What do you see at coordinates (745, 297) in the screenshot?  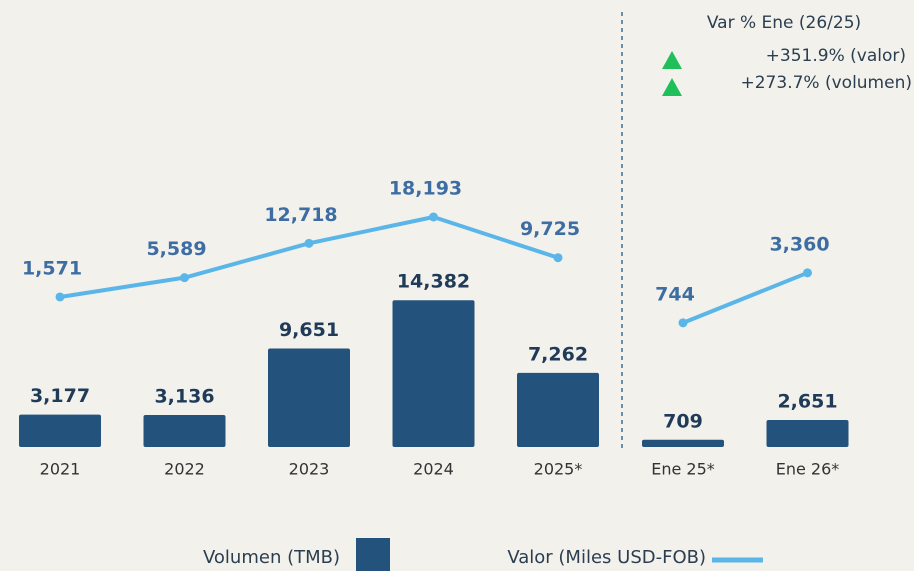 I see `line` at bounding box center [745, 297].